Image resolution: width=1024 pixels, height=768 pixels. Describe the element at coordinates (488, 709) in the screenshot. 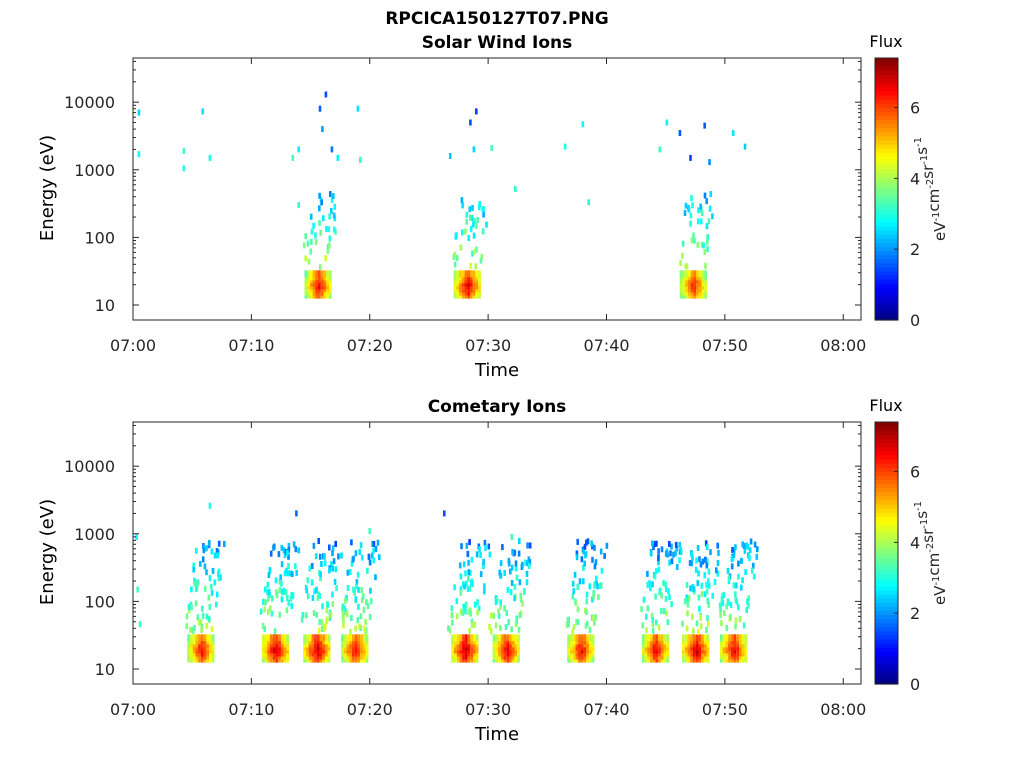

I see `x-tick-label: 07:30` at that location.